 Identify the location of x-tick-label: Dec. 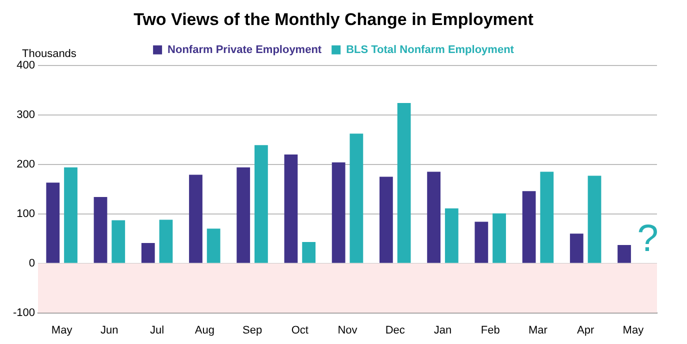
(395, 330).